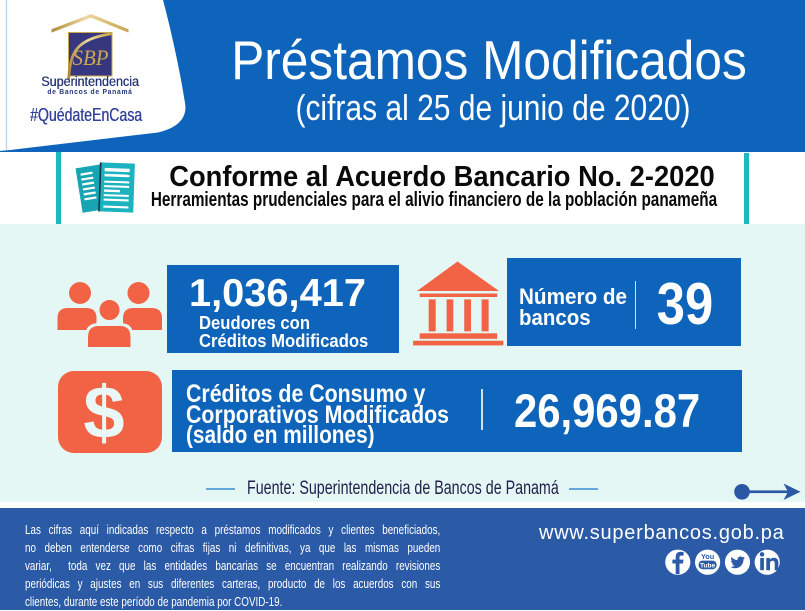 The image size is (805, 611). What do you see at coordinates (708, 565) in the screenshot?
I see `svg-text: Tube` at bounding box center [708, 565].